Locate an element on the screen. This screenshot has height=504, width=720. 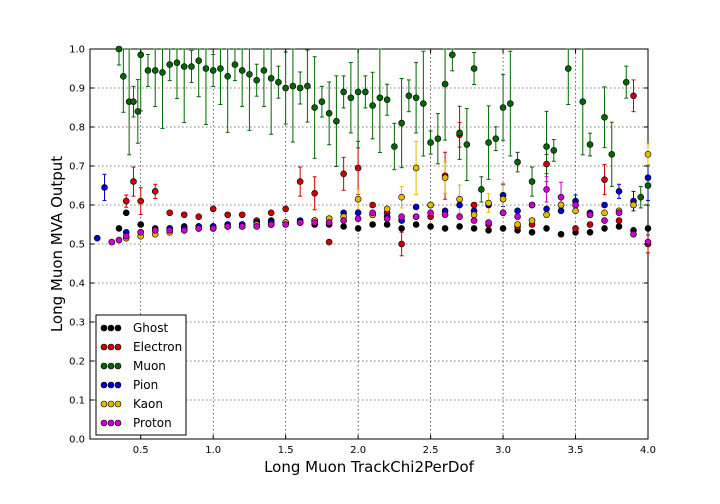
x-tick-label: 3.0 is located at coordinates (503, 450).